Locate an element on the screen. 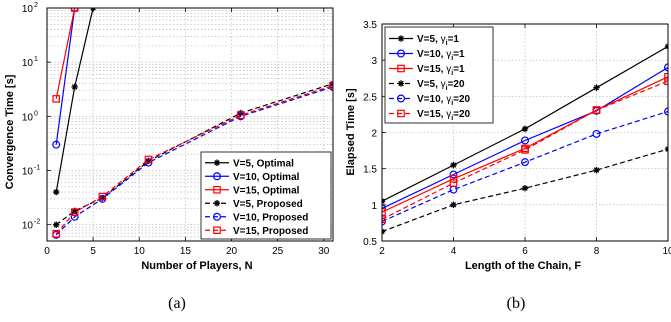  x-tick-label: 8 is located at coordinates (597, 251).